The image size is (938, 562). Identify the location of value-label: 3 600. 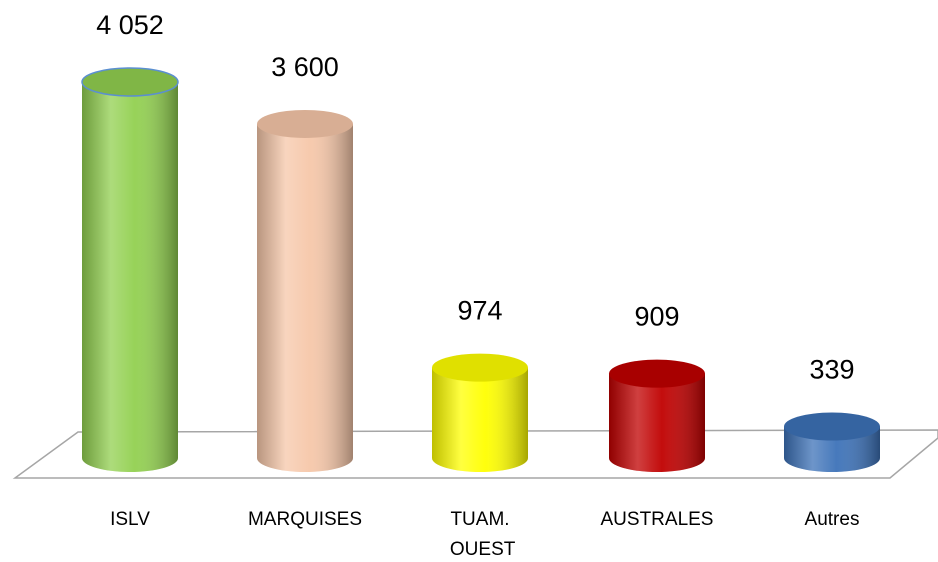
(305, 67).